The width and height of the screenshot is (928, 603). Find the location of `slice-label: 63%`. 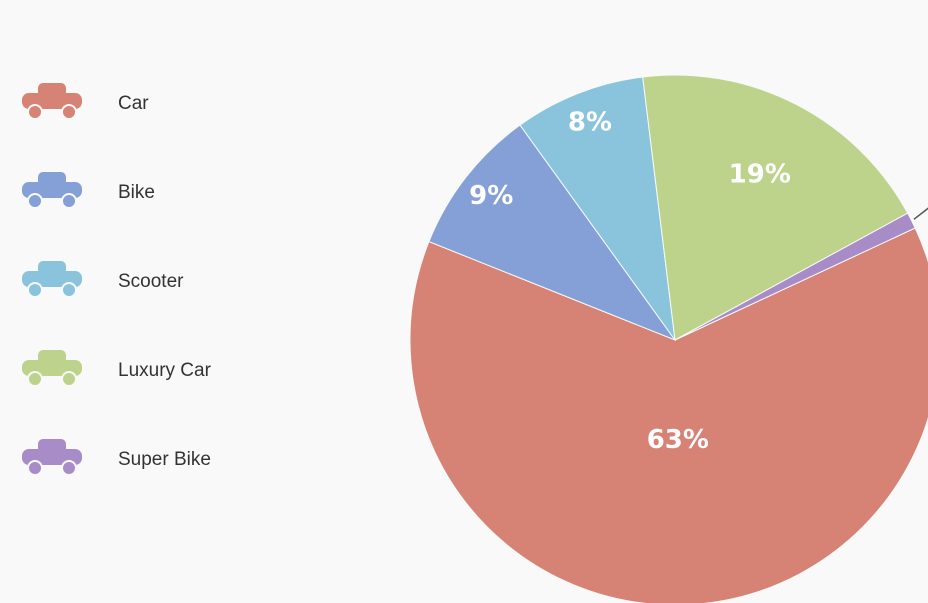

slice-label: 63% is located at coordinates (678, 440).